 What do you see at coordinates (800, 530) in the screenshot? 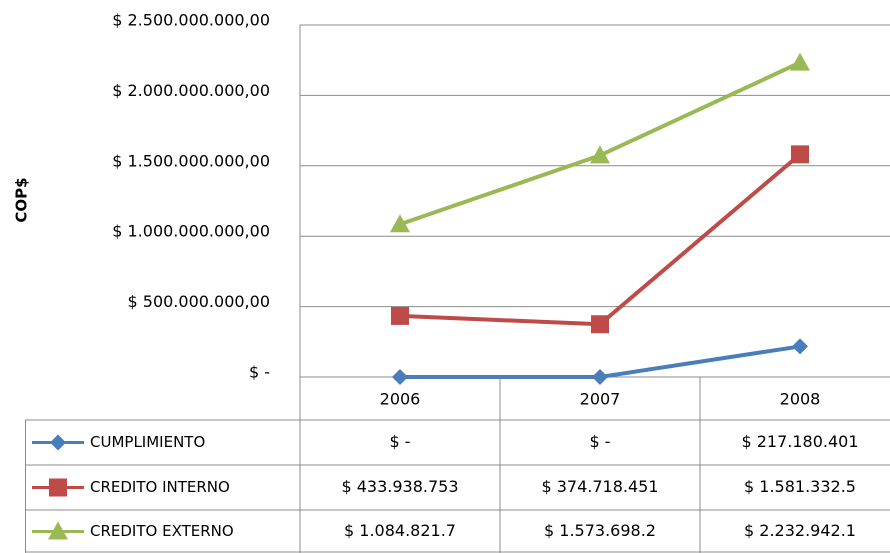
I see `table-value: $ 2.232.942.1` at bounding box center [800, 530].